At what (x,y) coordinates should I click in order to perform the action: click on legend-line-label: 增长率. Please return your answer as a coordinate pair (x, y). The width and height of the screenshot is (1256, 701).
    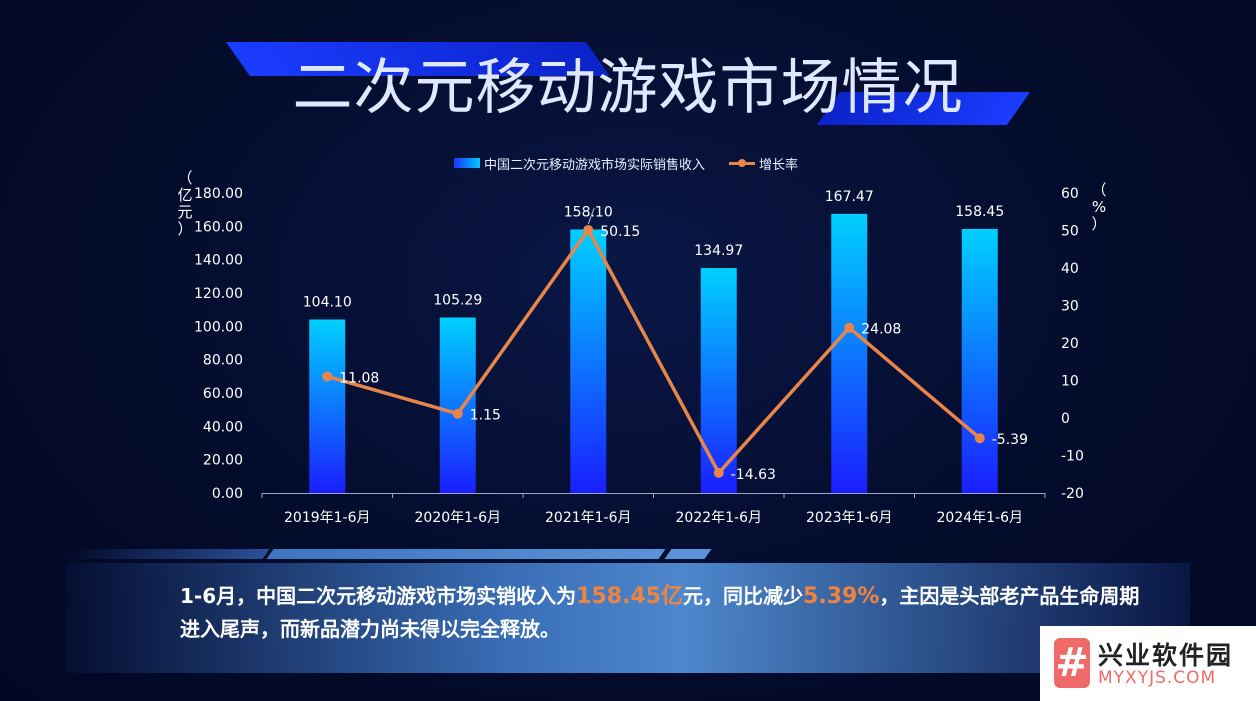
    Looking at the image, I should click on (779, 165).